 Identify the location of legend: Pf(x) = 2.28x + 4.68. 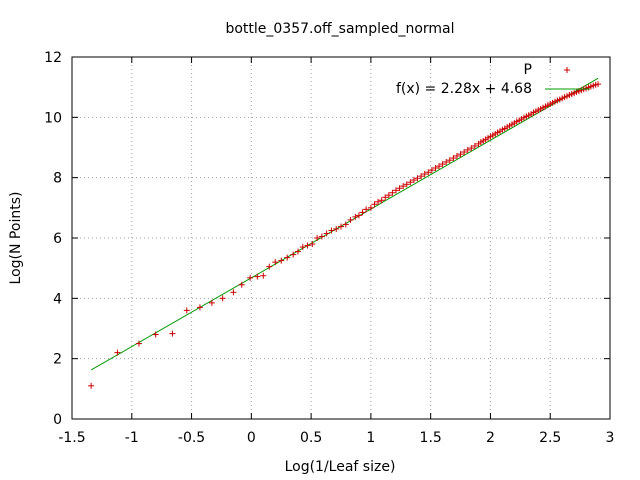
(493, 79).